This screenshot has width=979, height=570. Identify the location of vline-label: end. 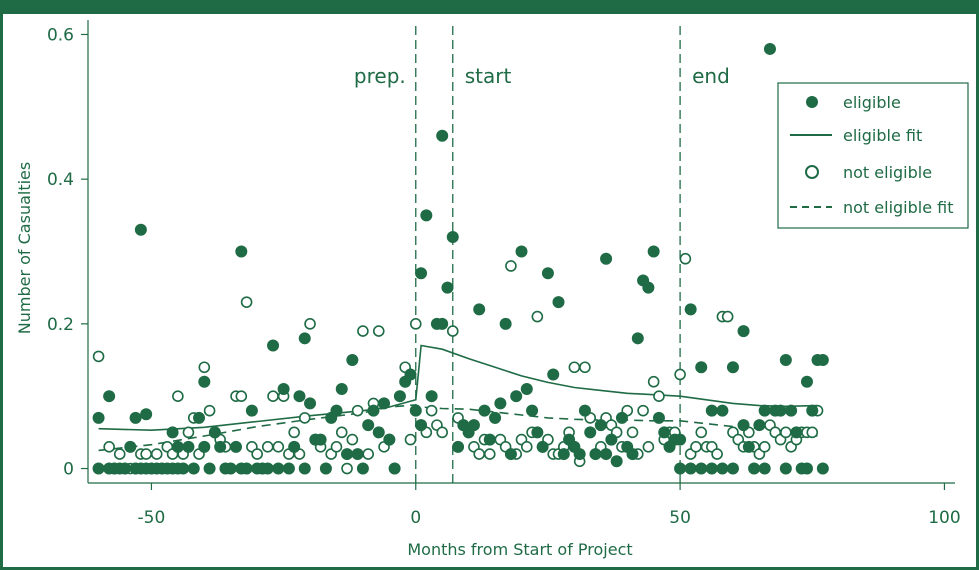
(711, 76).